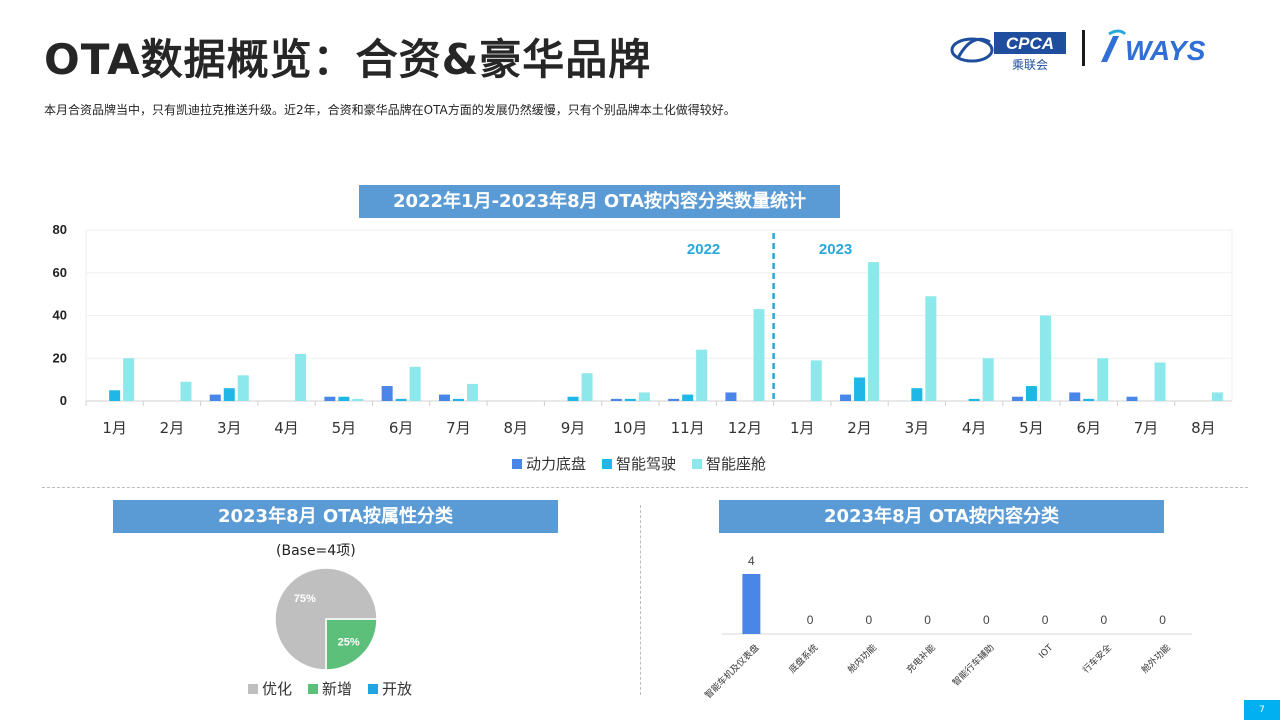 This screenshot has height=720, width=1280. I want to click on pie-chart-title: 2023年8月 OTA按属性分类, so click(335, 516).